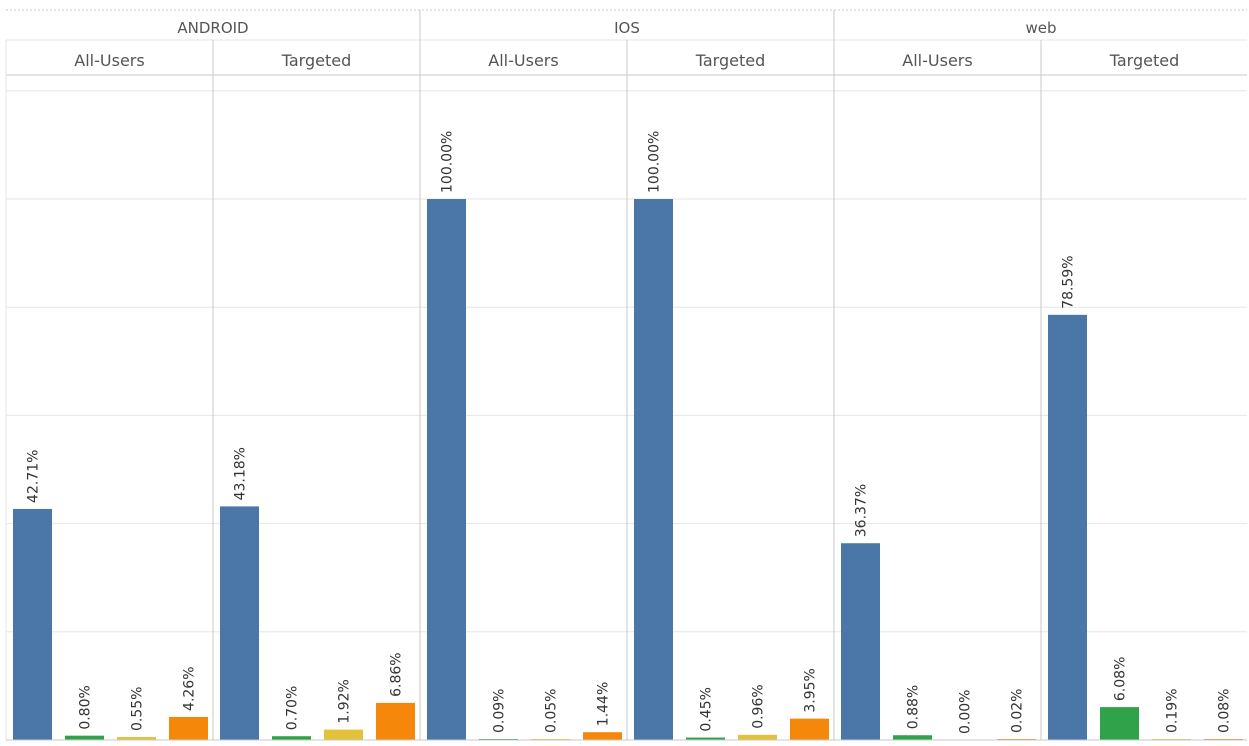 This screenshot has height=746, width=1249. Describe the element at coordinates (627, 28) in the screenshot. I see `platform-header: IOS` at that location.